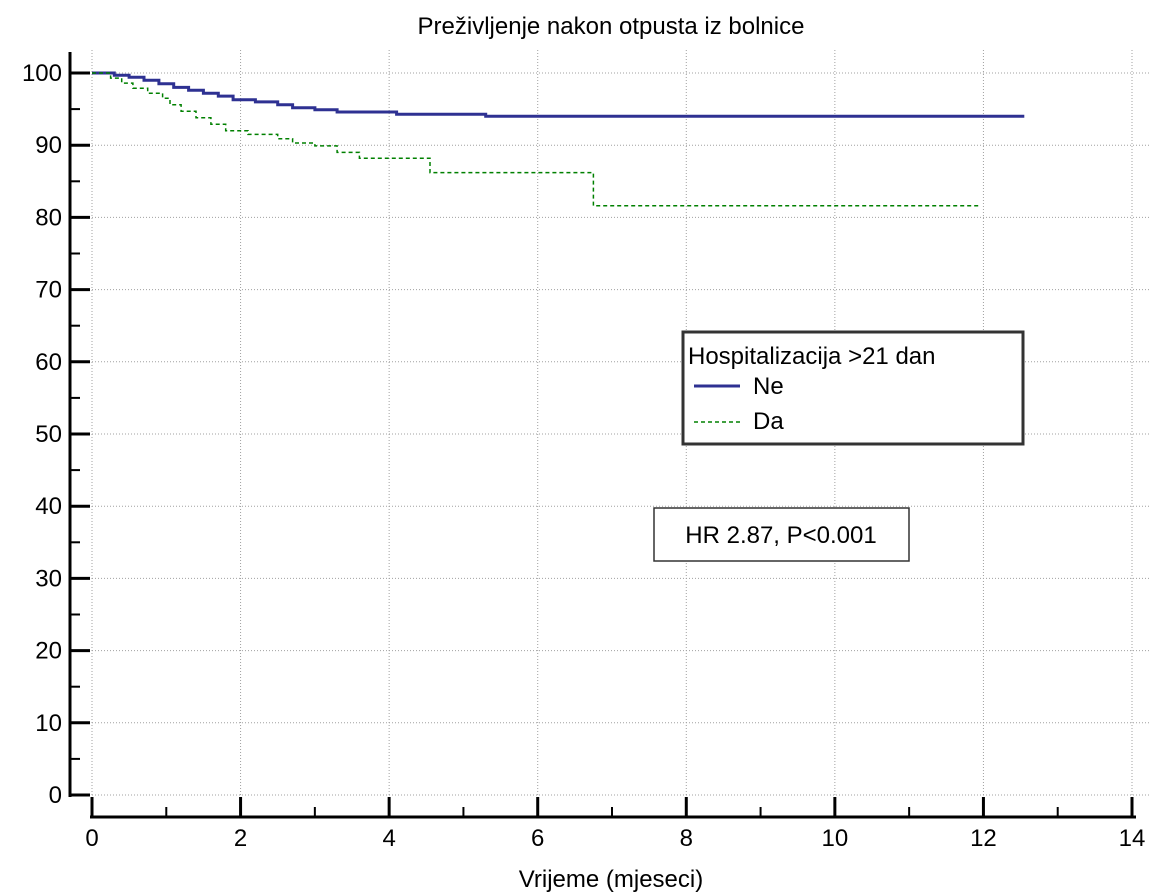 Image resolution: width=1154 pixels, height=896 pixels. Describe the element at coordinates (768, 421) in the screenshot. I see `legend-label-da: Da` at that location.